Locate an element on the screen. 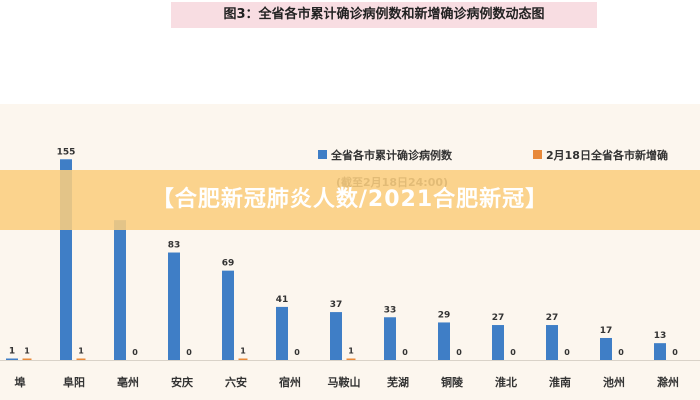 The height and width of the screenshot is (400, 700). category-label: 芜湖 is located at coordinates (398, 382).